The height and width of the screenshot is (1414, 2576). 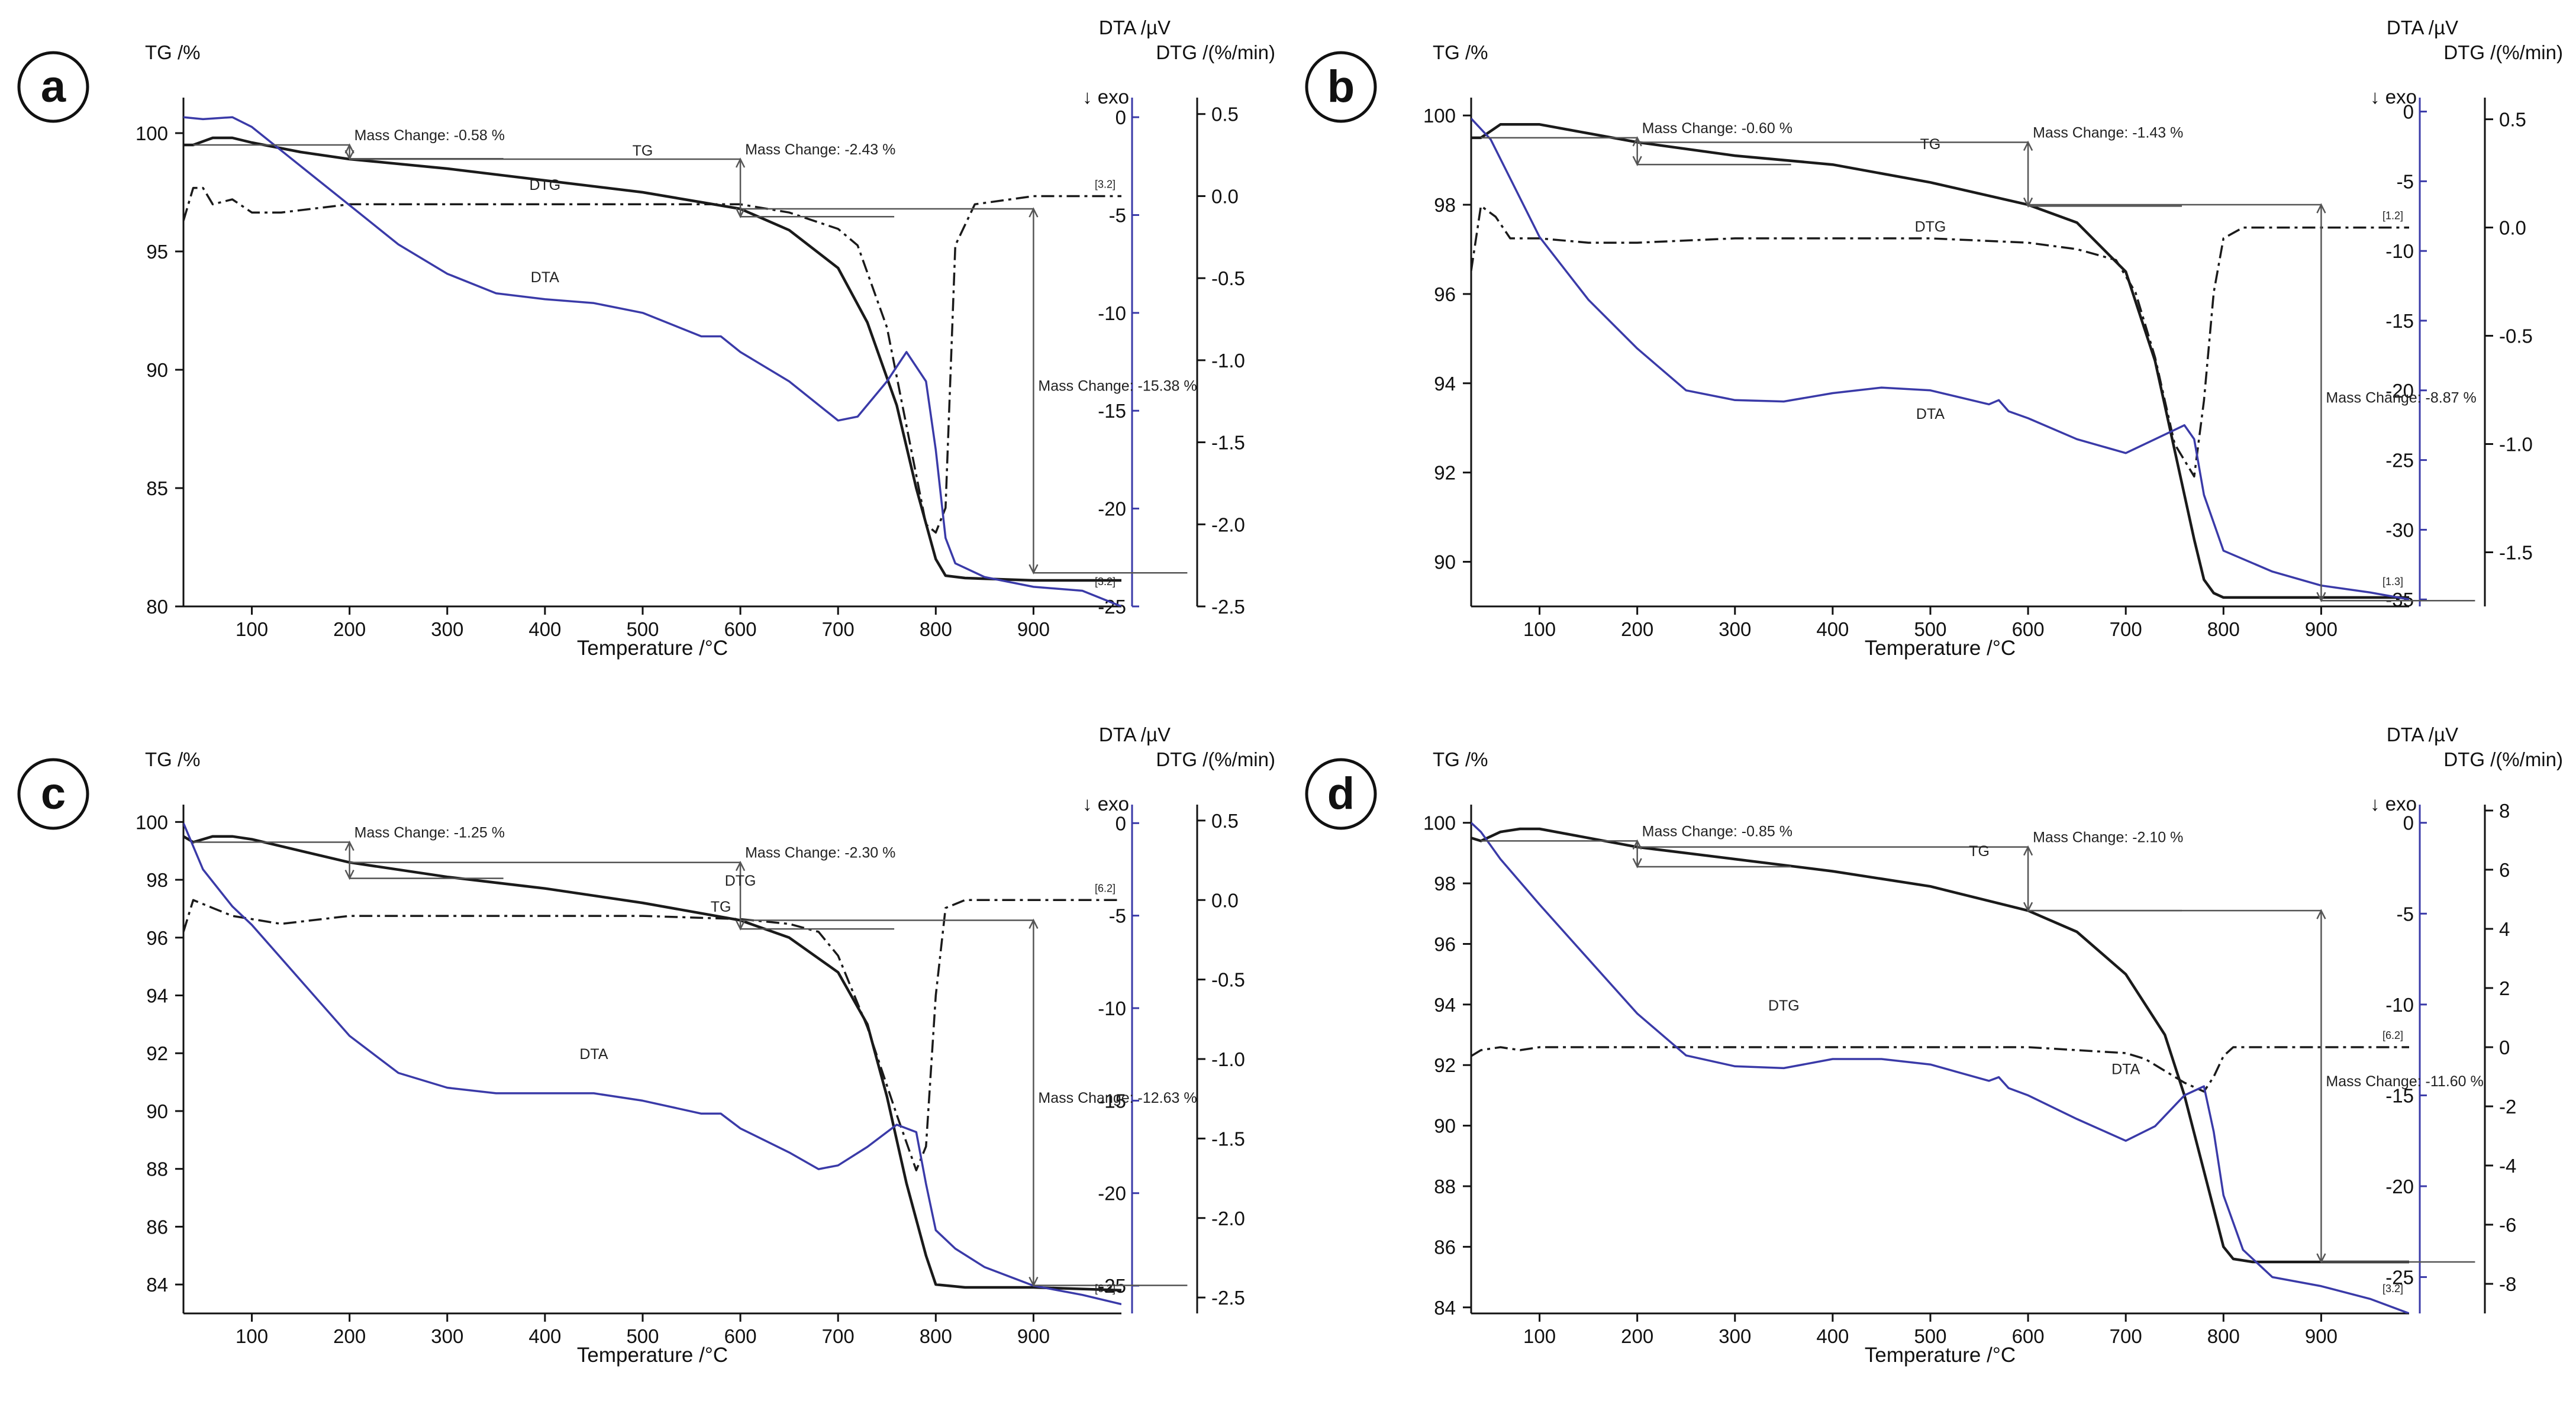 I want to click on tg-tick-label: 88, so click(x=157, y=1169).